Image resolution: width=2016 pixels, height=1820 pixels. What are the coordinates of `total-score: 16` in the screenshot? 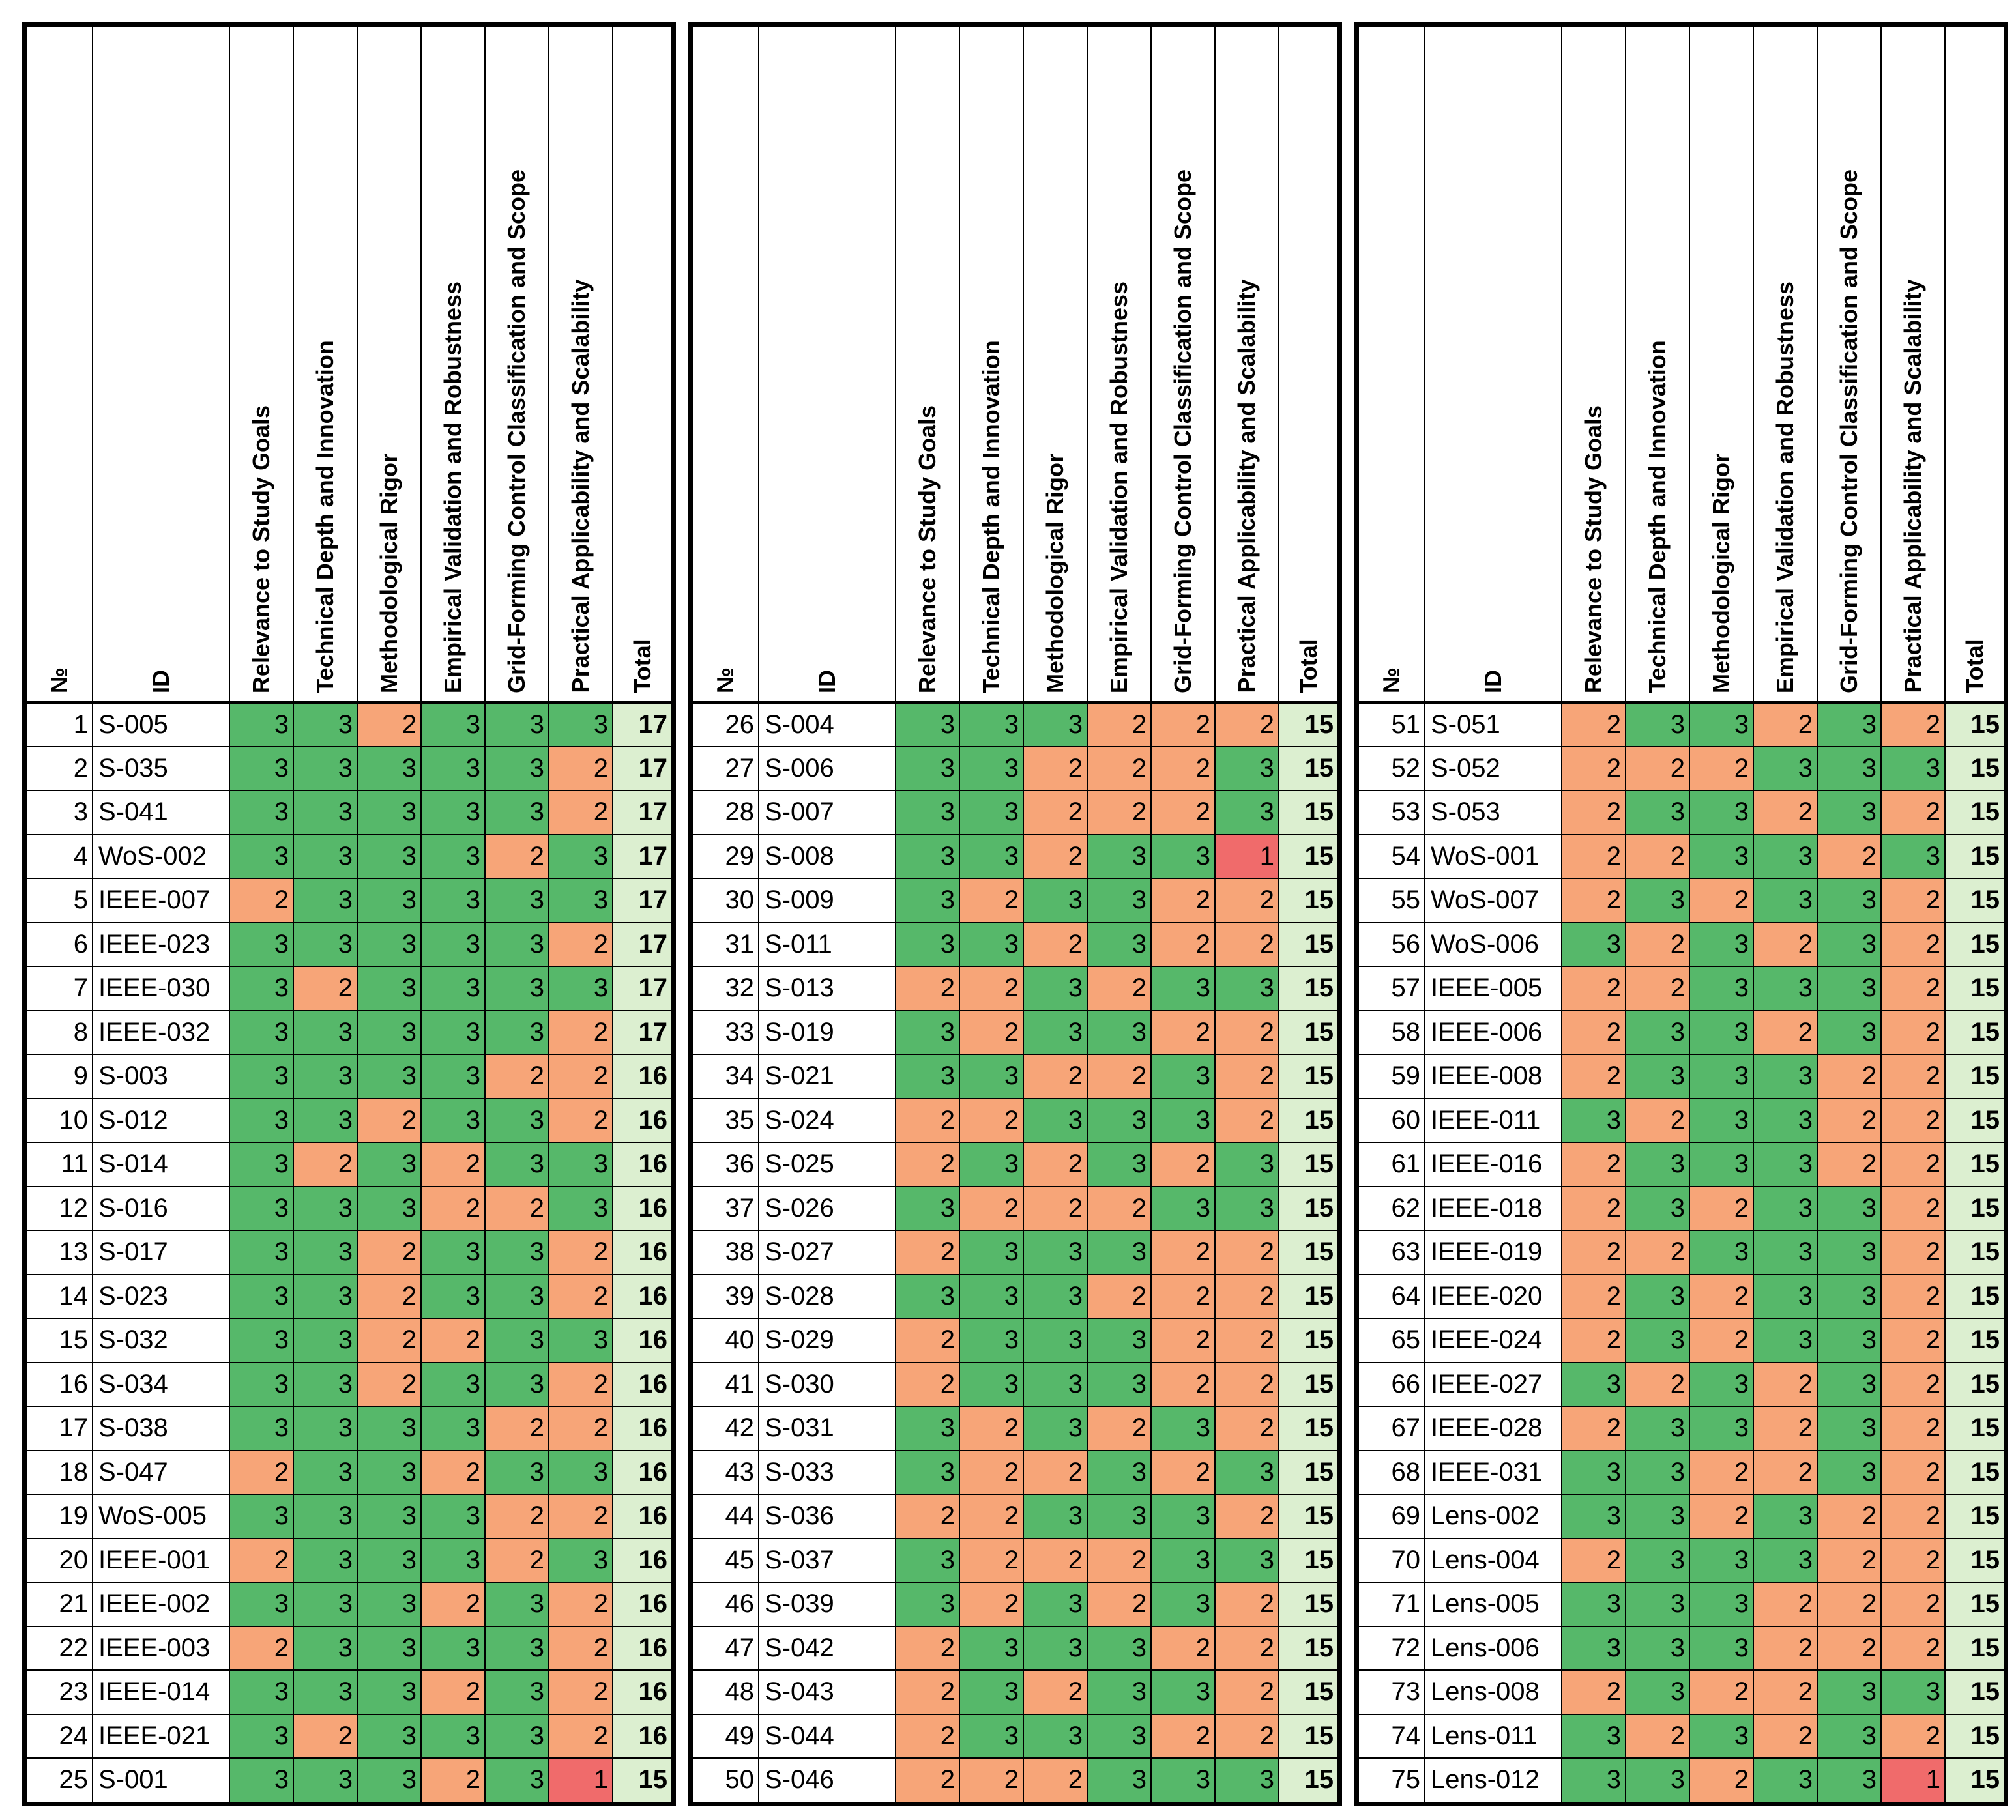 It's located at (642, 1252).